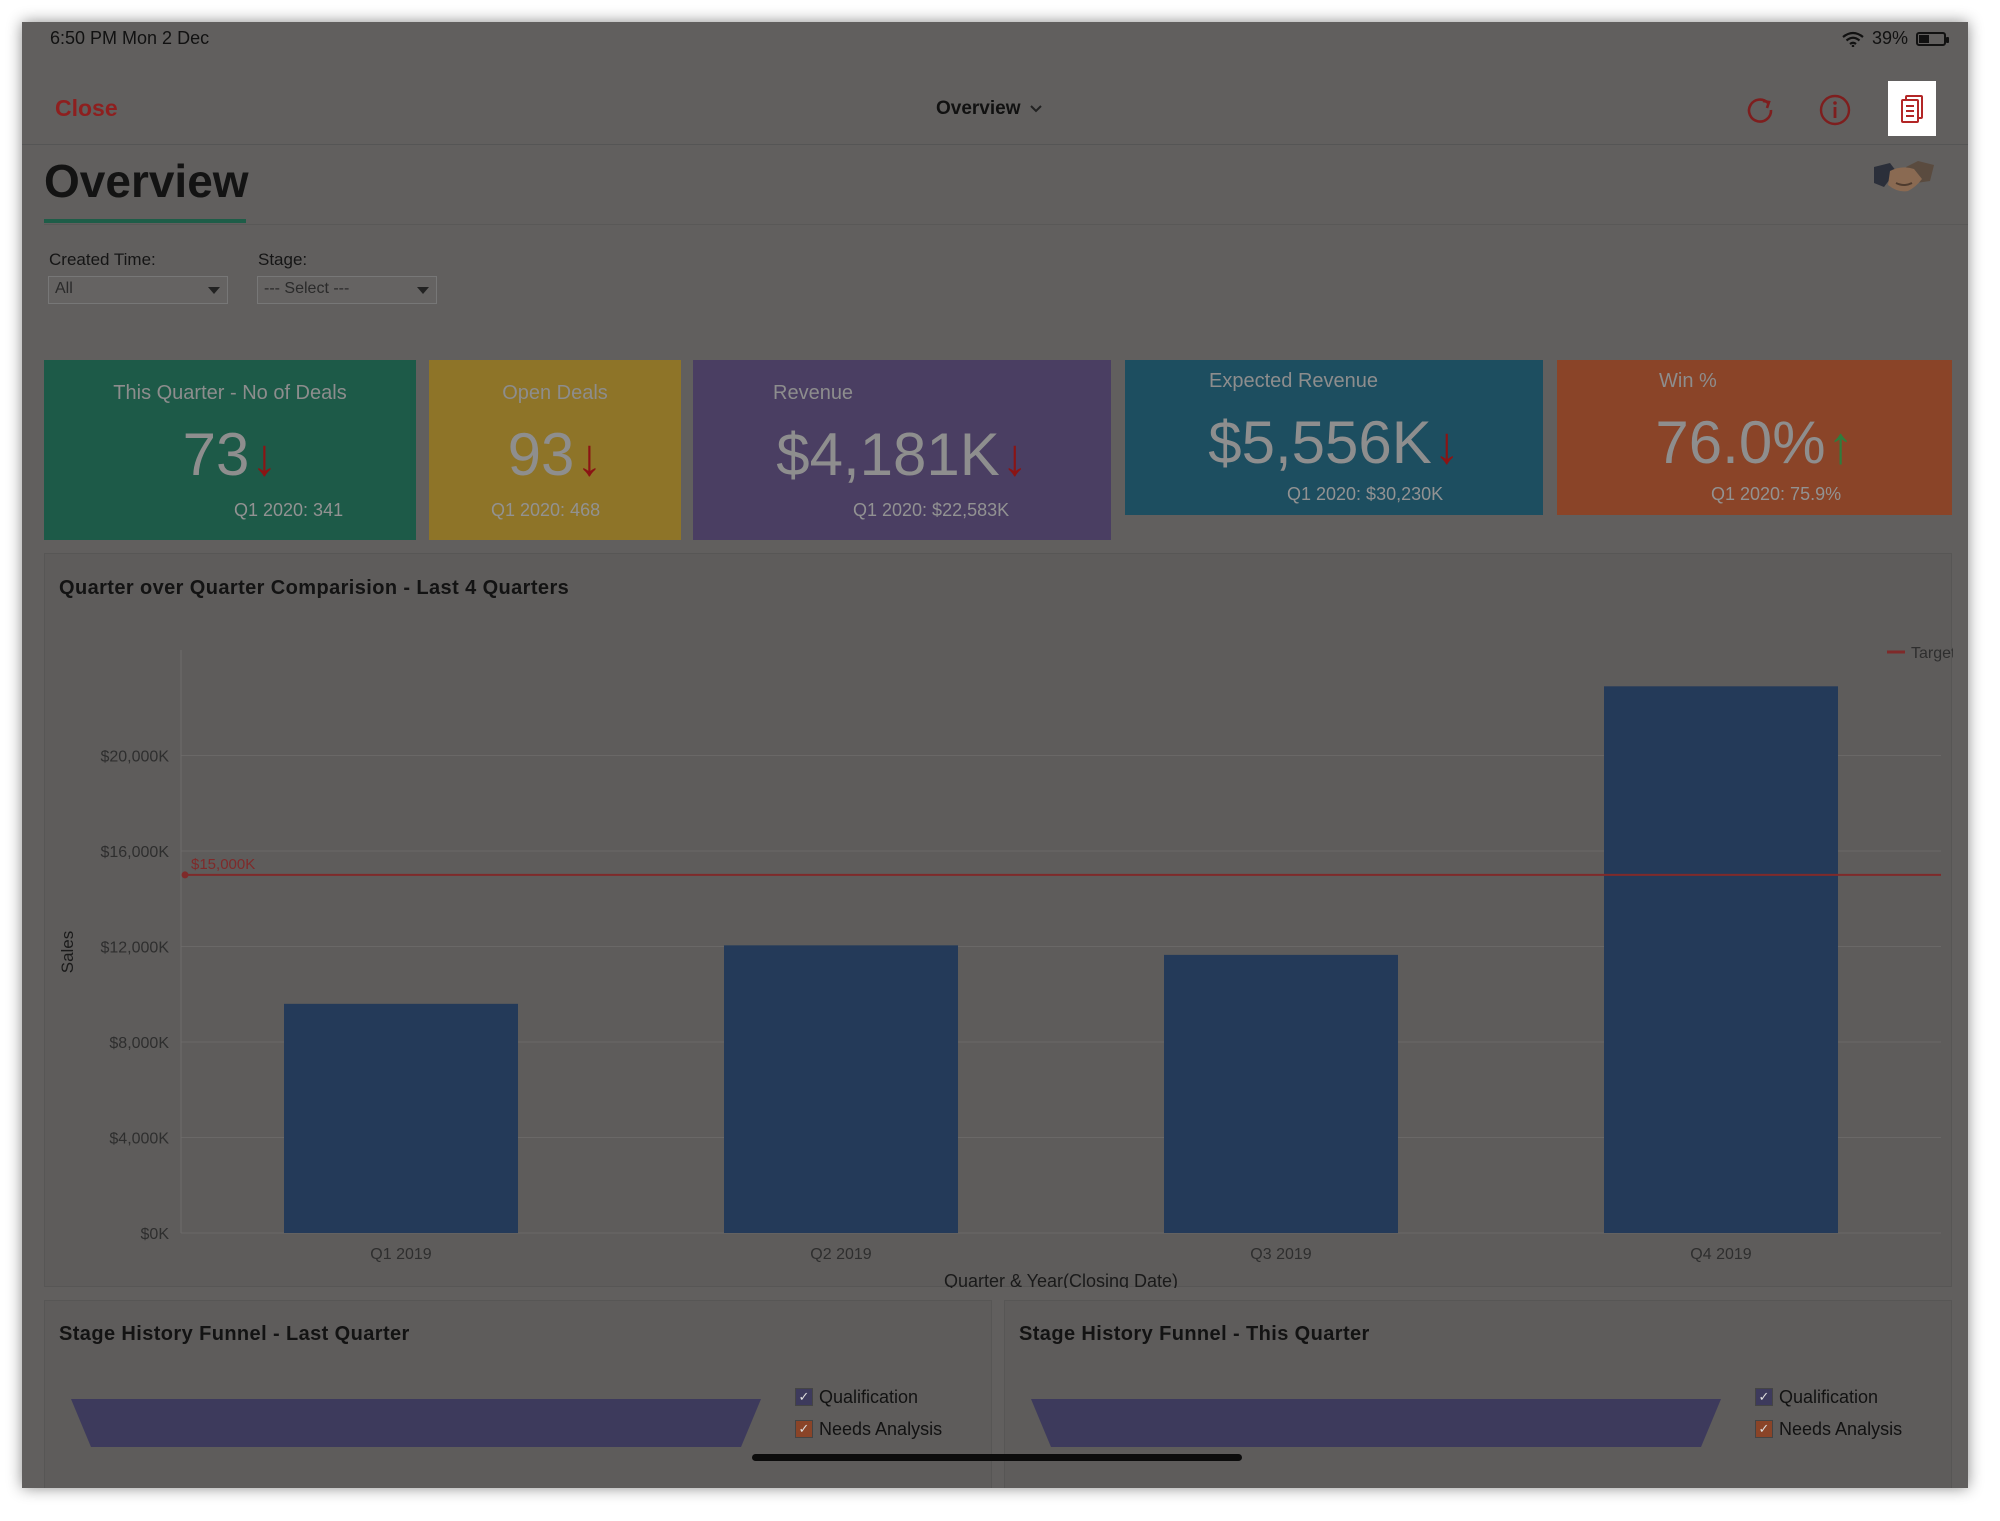  What do you see at coordinates (283, 259) in the screenshot?
I see `stage-label: Stage:` at bounding box center [283, 259].